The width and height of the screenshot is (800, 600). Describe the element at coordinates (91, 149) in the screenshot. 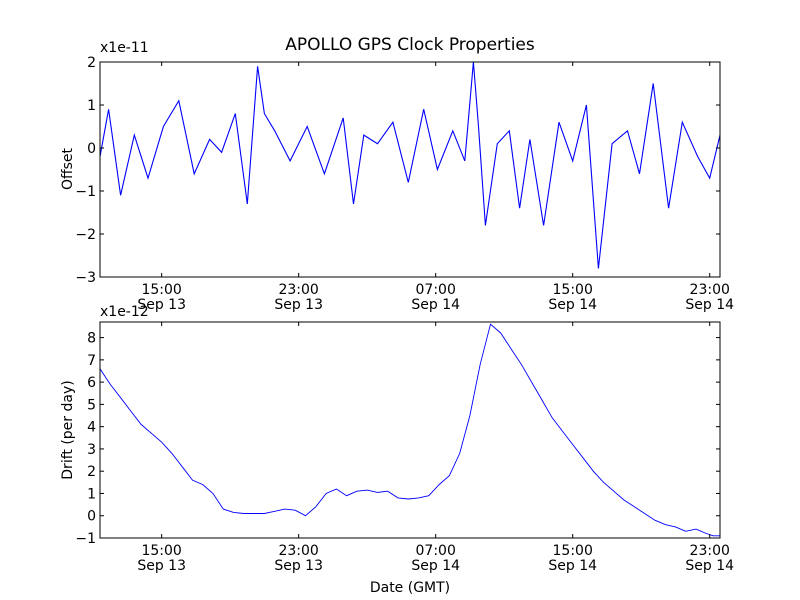

I see `offset-ytick-label: 0` at that location.